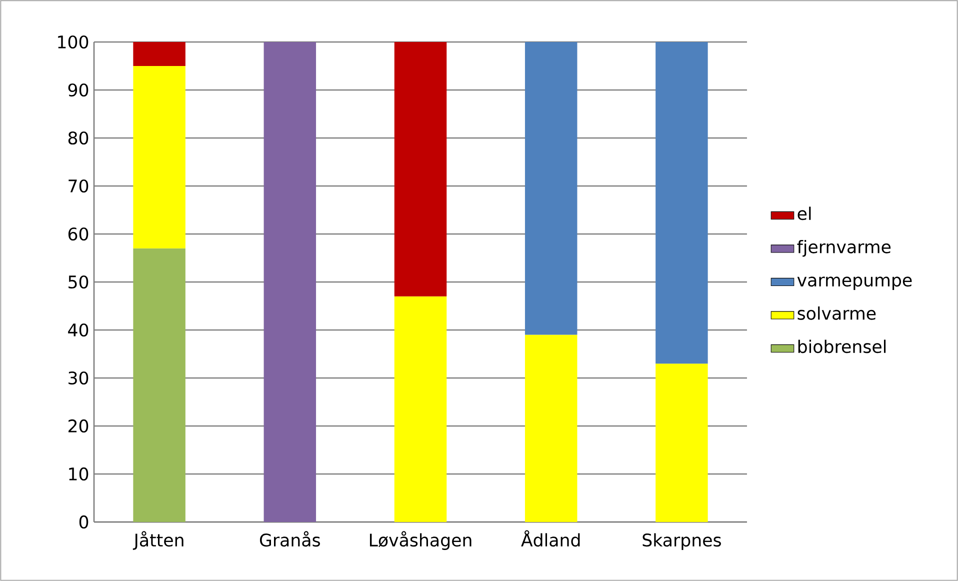 The width and height of the screenshot is (958, 581). What do you see at coordinates (844, 248) in the screenshot?
I see `legend-label: fjernvarme` at bounding box center [844, 248].